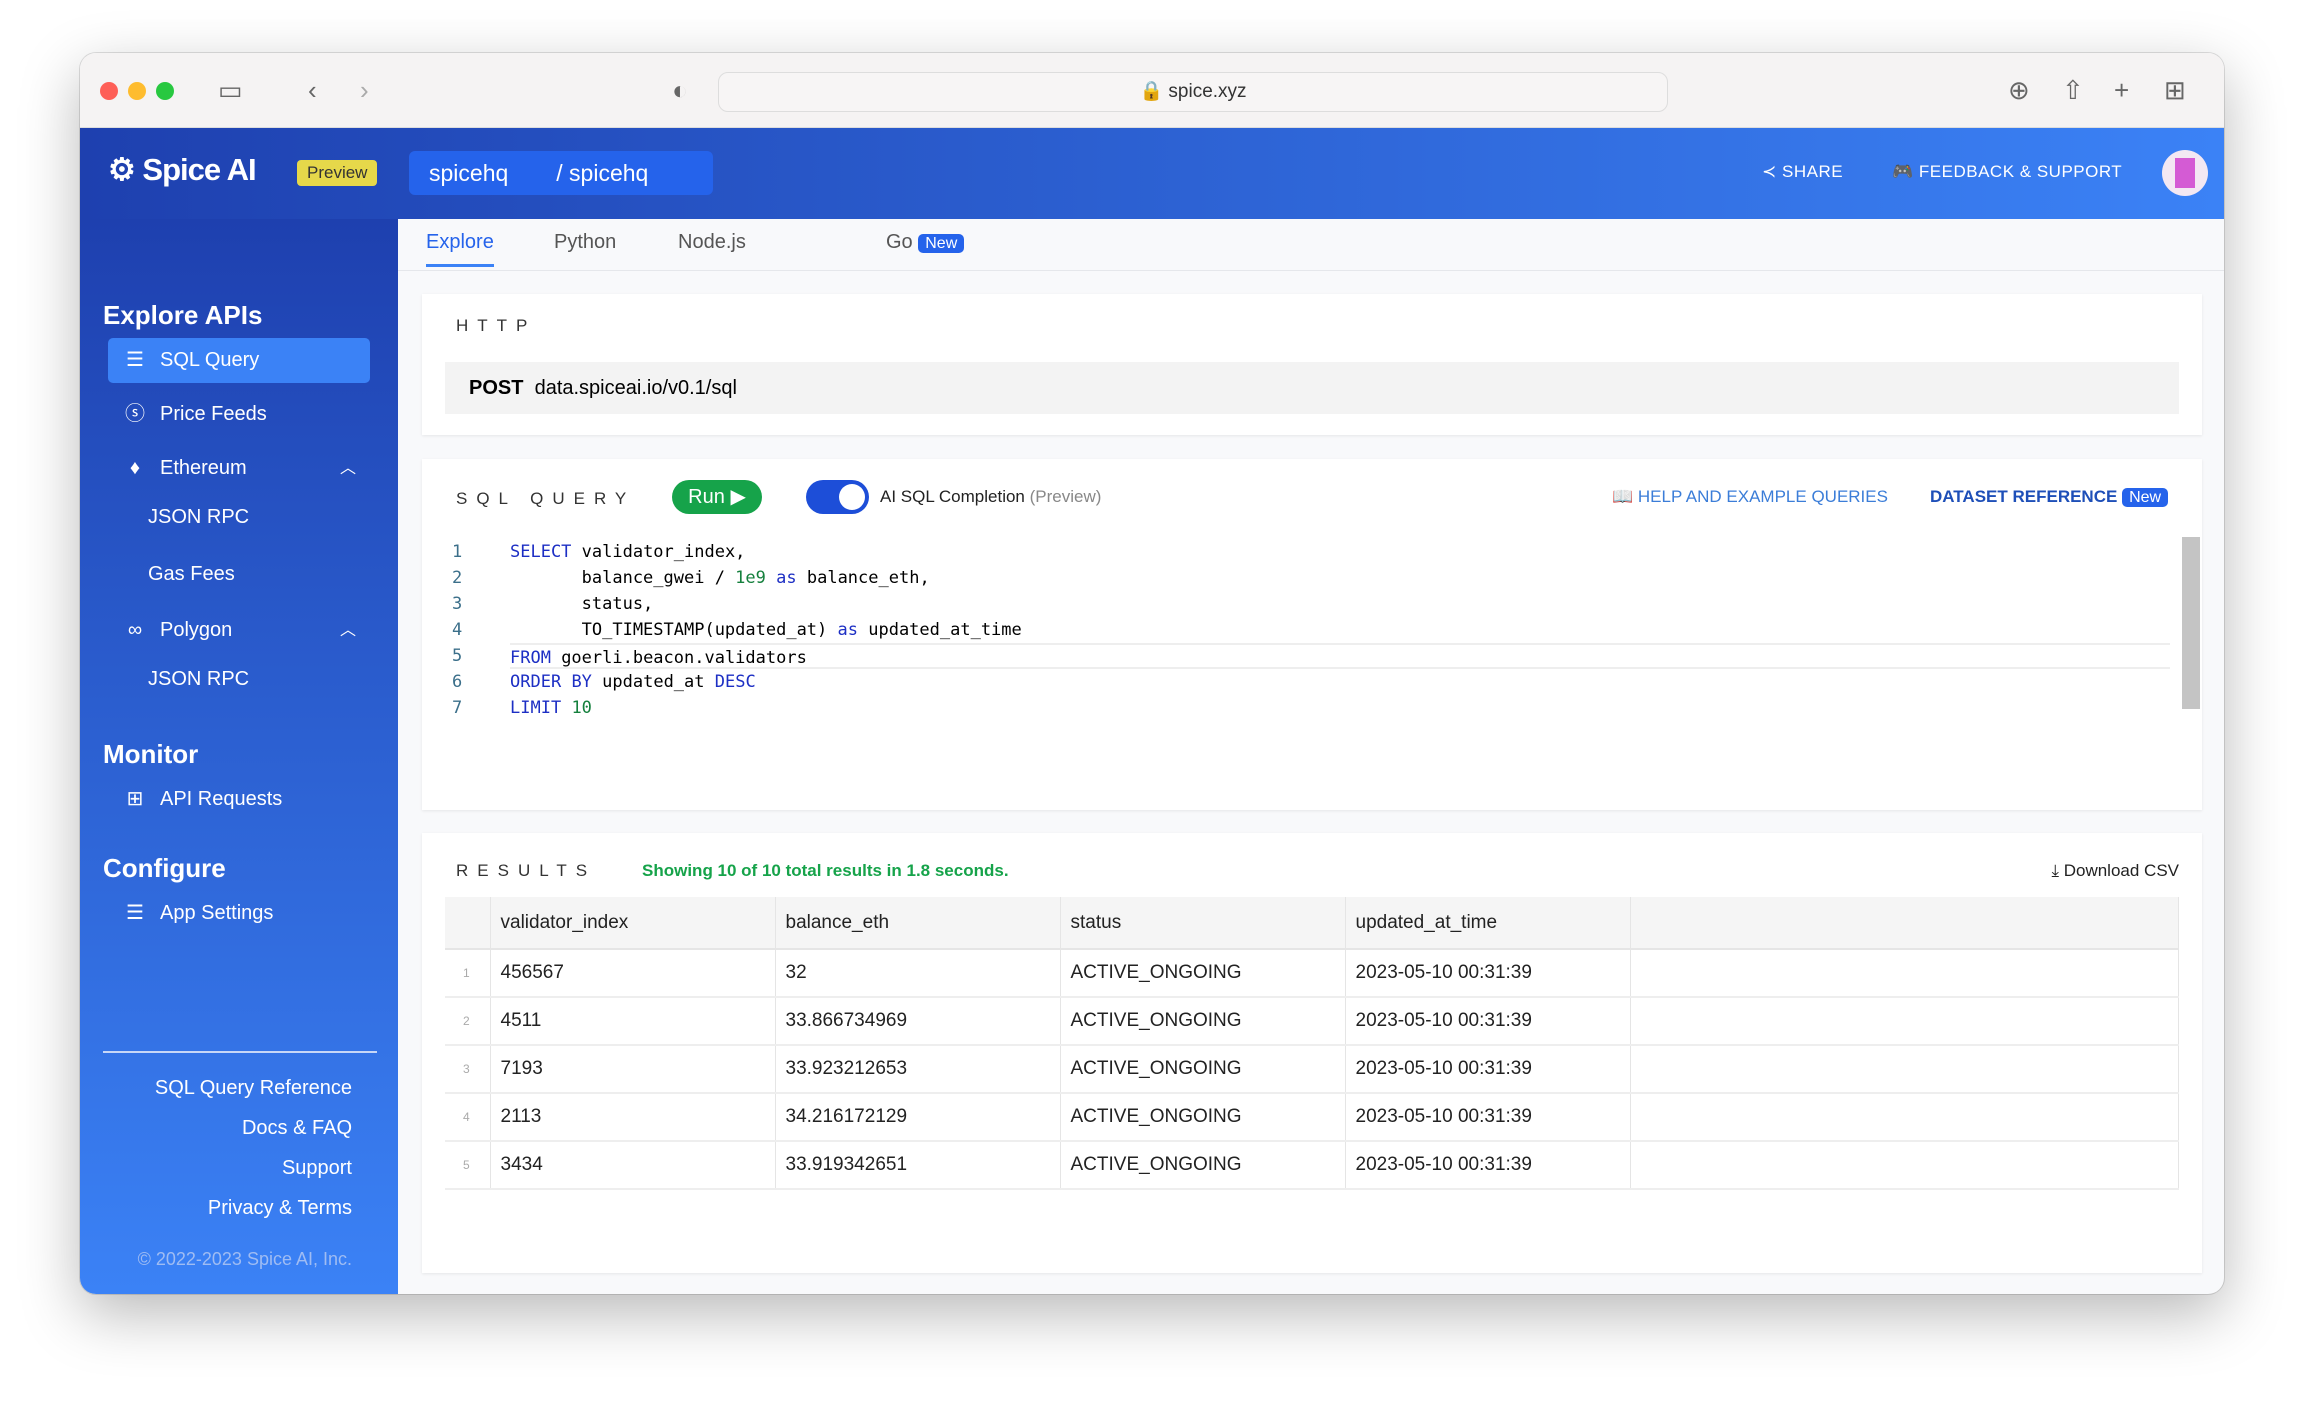  What do you see at coordinates (468, 973) in the screenshot?
I see `row-number: 1` at bounding box center [468, 973].